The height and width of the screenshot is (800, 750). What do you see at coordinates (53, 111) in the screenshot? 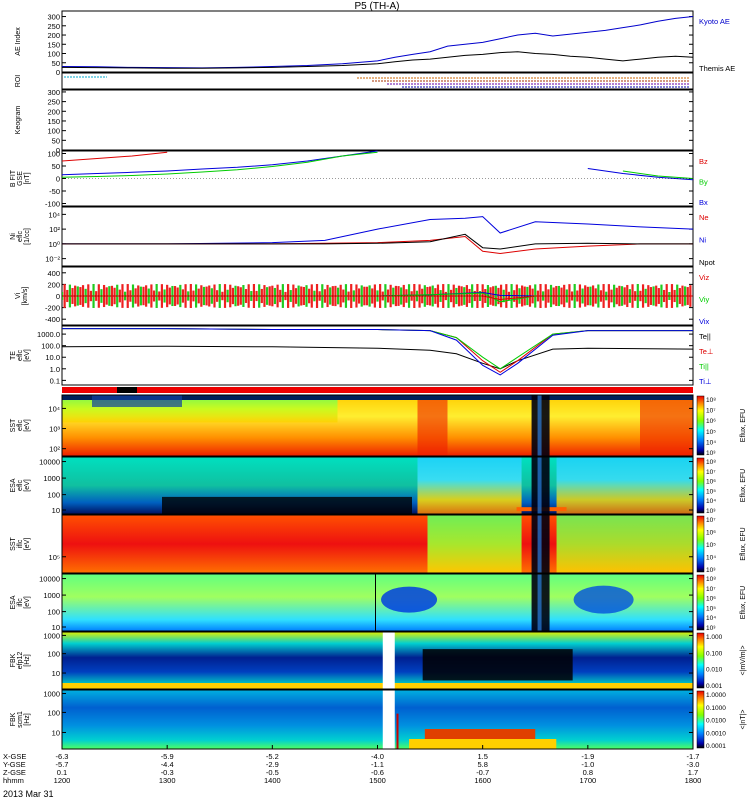
I see `y-tick-label: 200` at bounding box center [53, 111].